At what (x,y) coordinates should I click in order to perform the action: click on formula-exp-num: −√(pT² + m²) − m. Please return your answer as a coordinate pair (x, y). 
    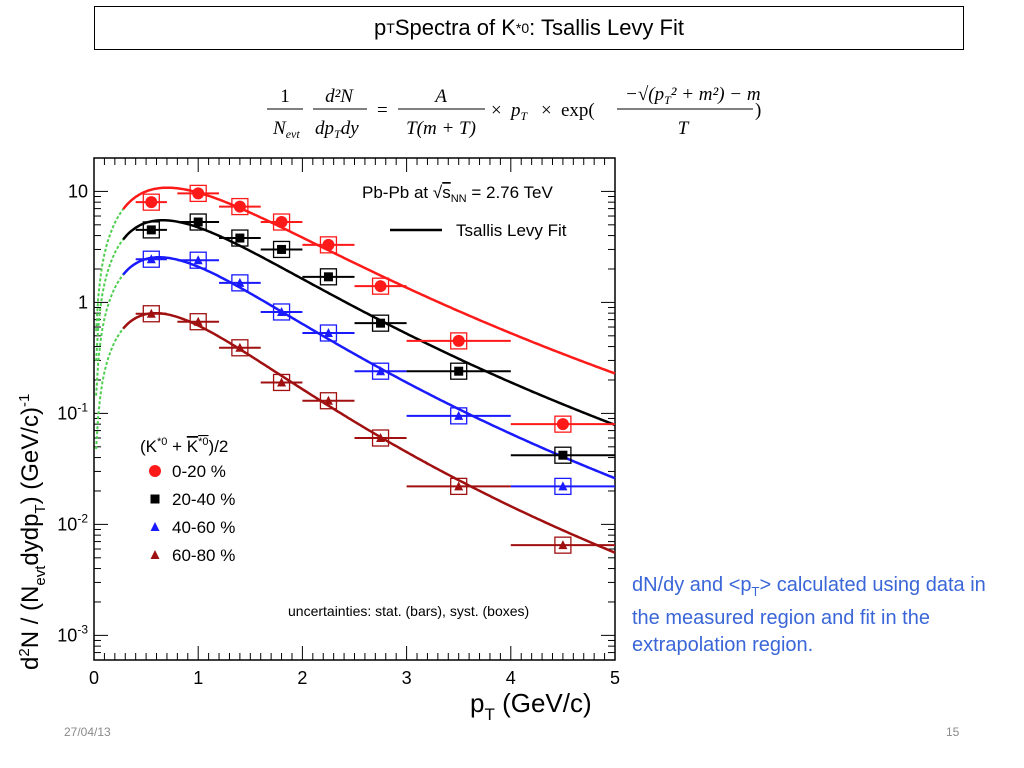
    Looking at the image, I should click on (693, 95).